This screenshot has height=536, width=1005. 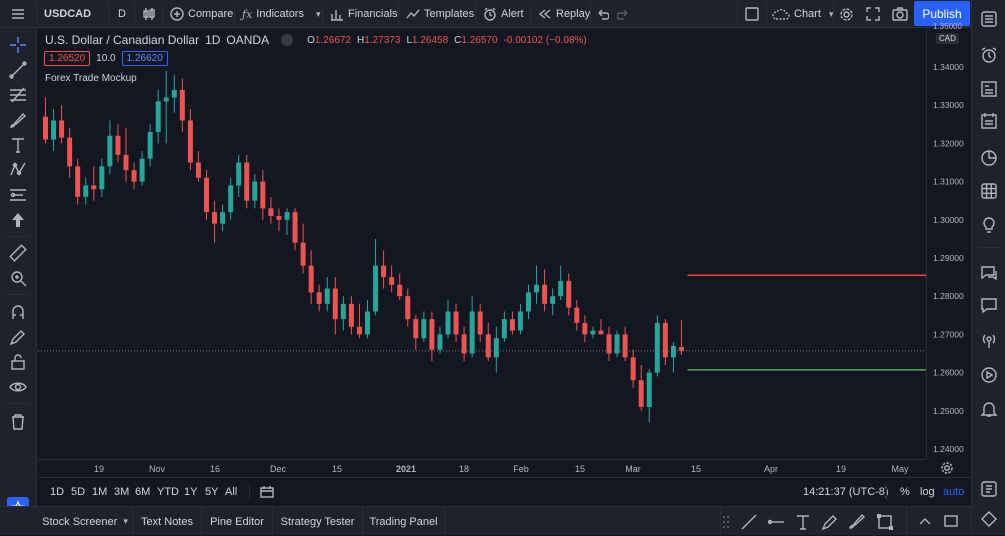 What do you see at coordinates (78, 492) in the screenshot?
I see `range-5d: 5D` at bounding box center [78, 492].